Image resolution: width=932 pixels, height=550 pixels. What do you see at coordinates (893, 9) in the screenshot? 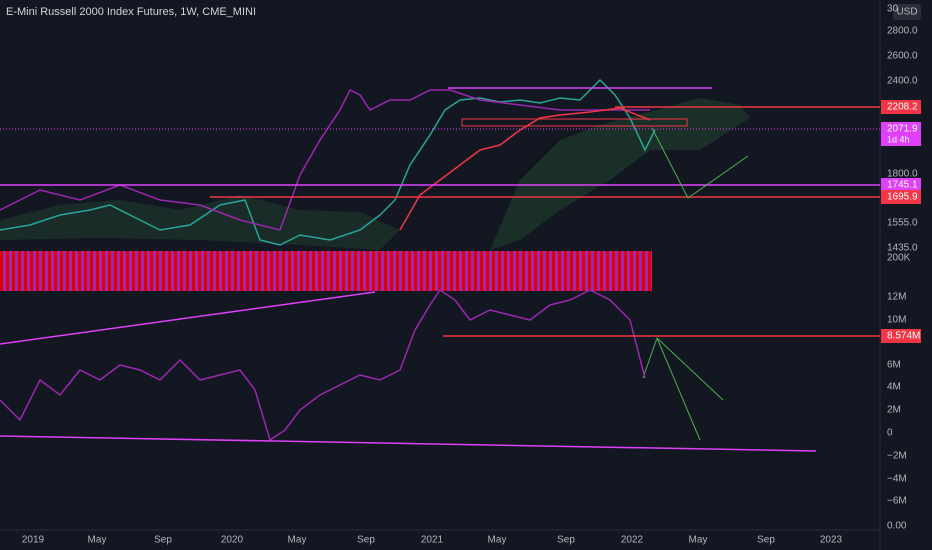
I see `axis-label: 30` at bounding box center [893, 9].